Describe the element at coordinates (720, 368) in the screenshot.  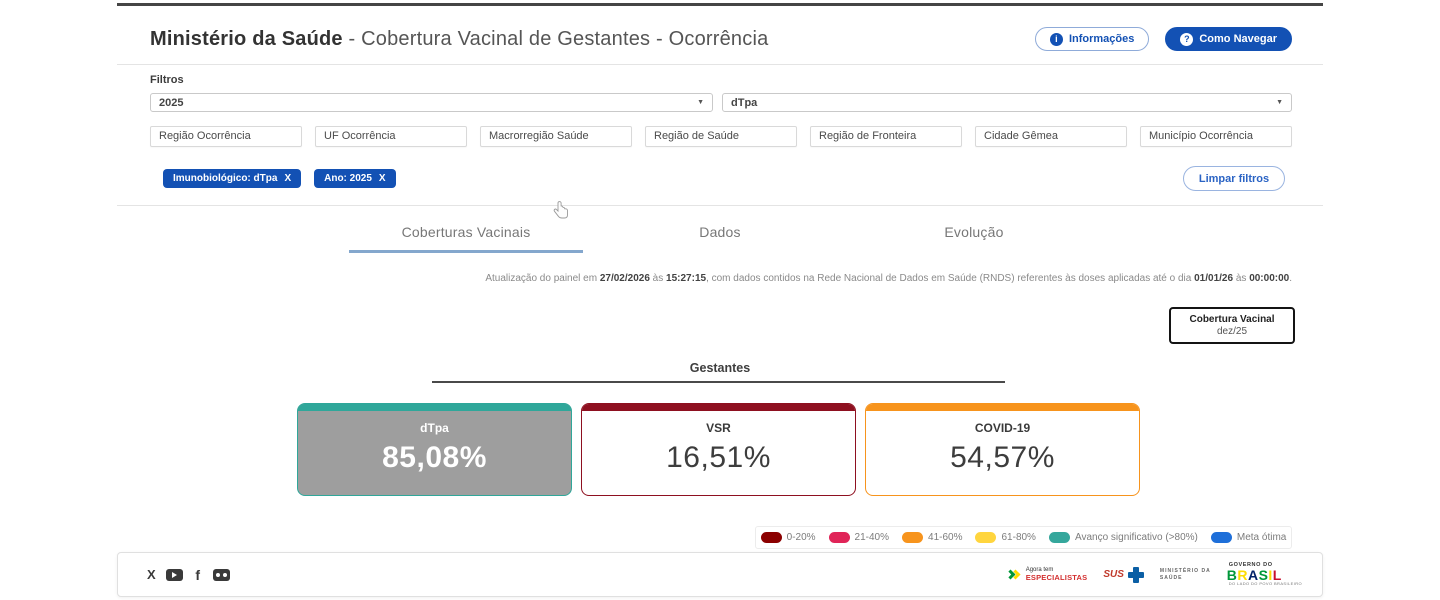
I see `section-title-gestantes: Gestantes` at that location.